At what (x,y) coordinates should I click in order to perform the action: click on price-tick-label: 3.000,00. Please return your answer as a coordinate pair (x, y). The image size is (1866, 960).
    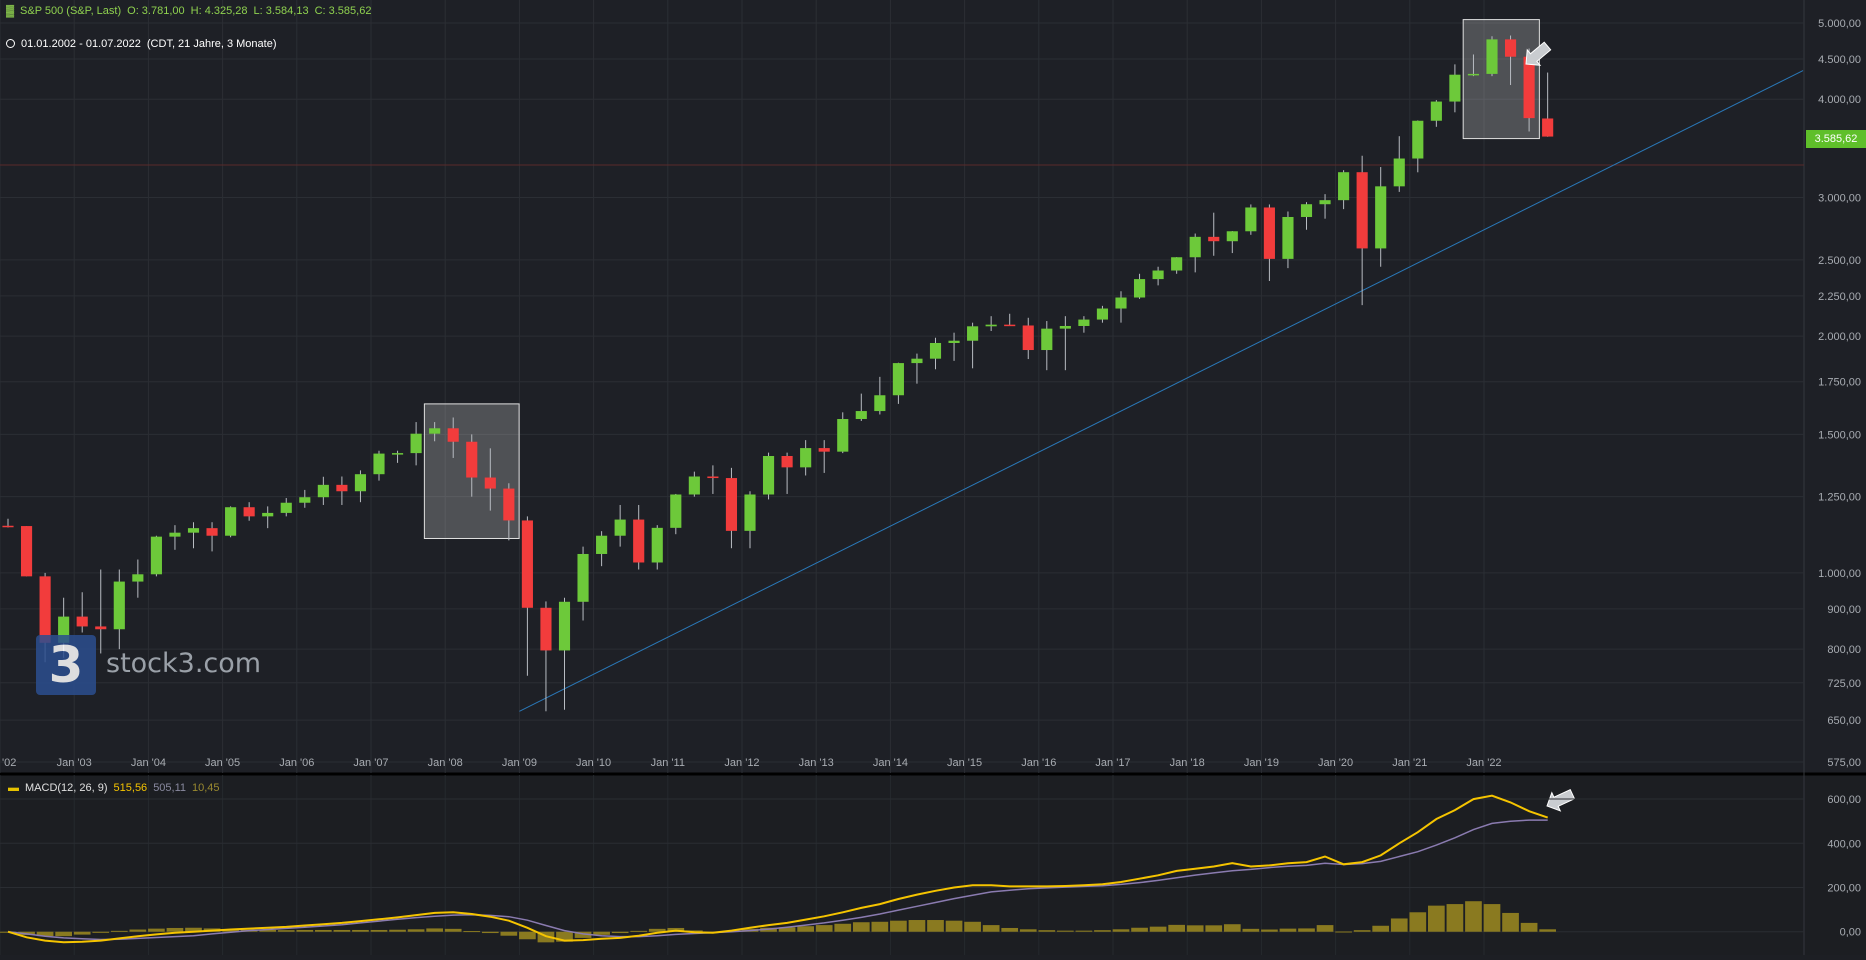
    Looking at the image, I should click on (1839, 199).